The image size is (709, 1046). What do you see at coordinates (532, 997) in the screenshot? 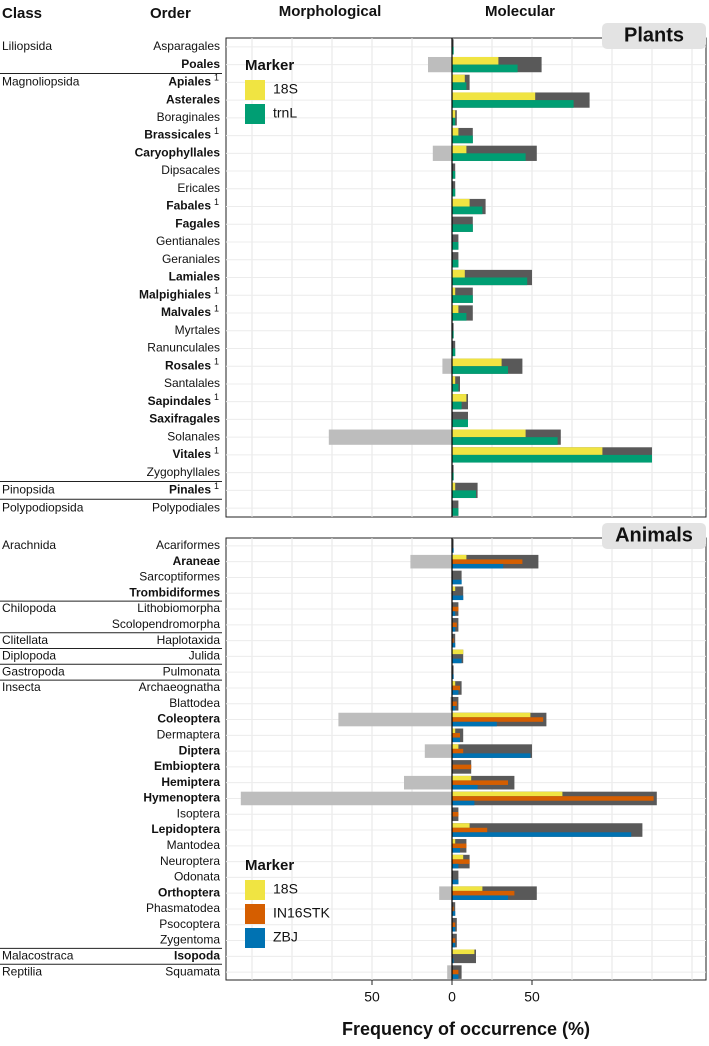
I see `x-tick-label: 50` at bounding box center [532, 997].